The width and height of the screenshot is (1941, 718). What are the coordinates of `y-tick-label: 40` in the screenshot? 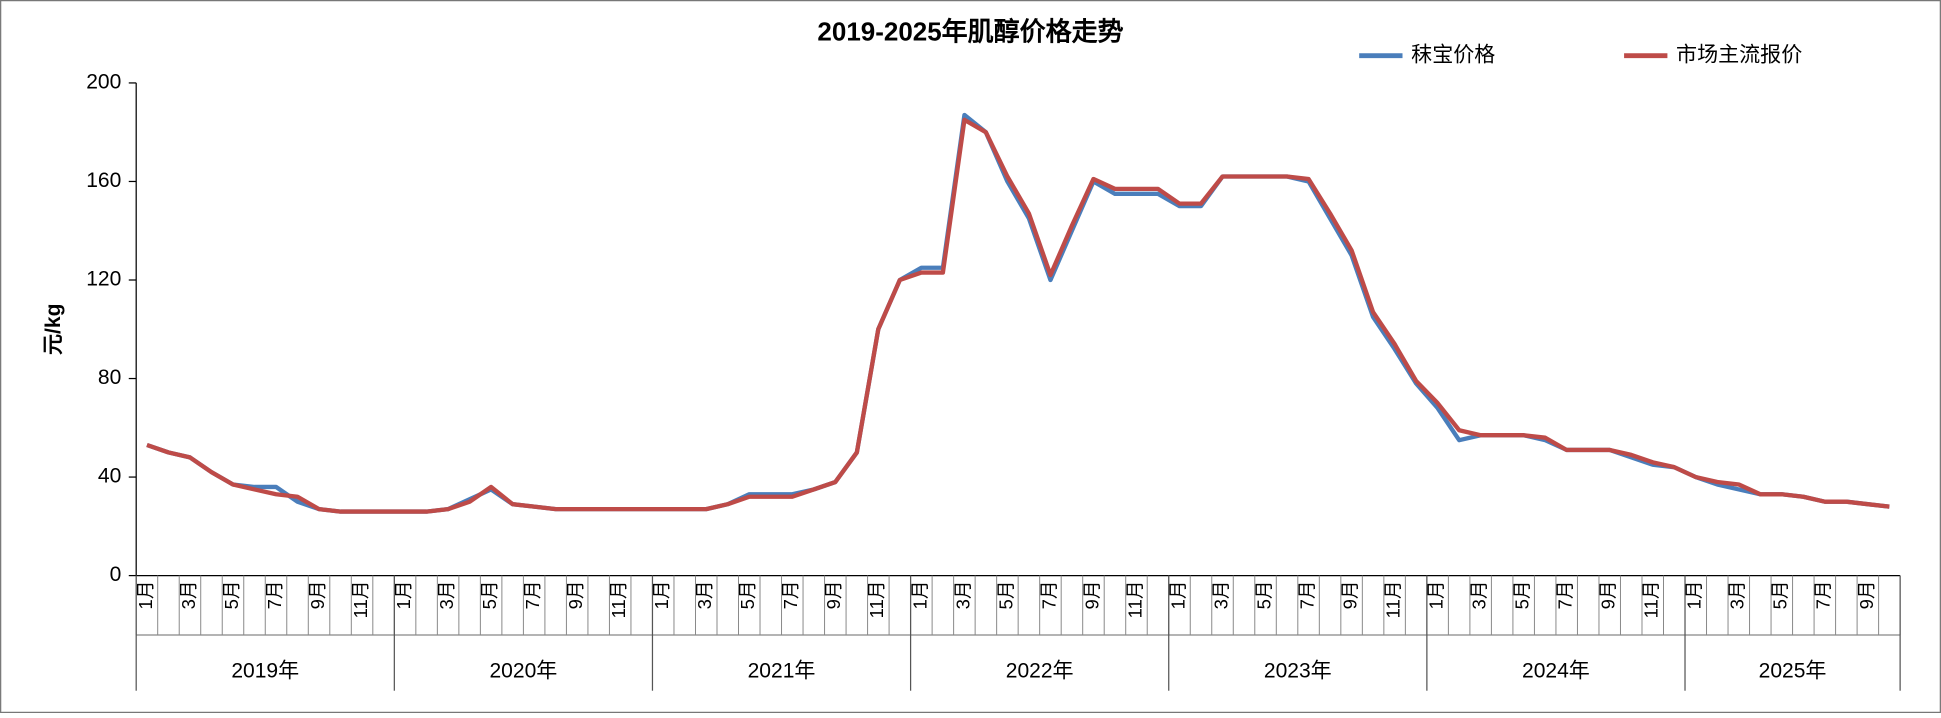 It's located at (109, 476).